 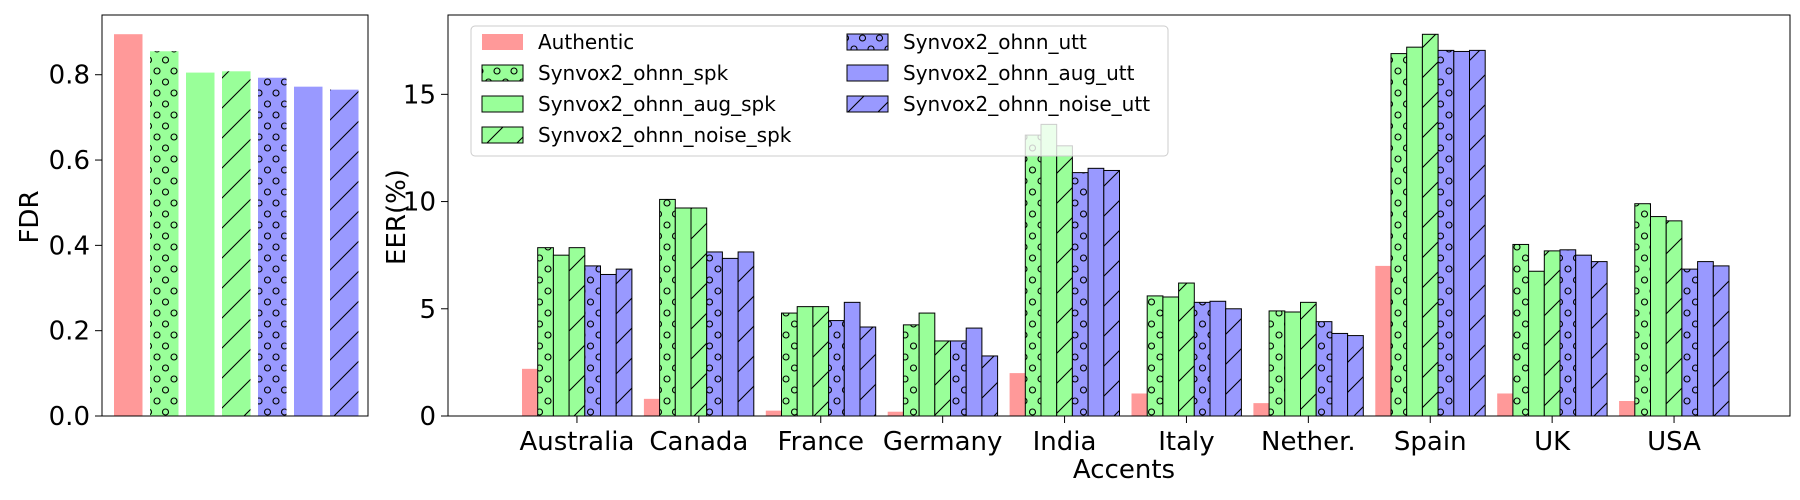 I want to click on eer-bar-canada-synvox2-ohnn-aug-utt, so click(x=730, y=337).